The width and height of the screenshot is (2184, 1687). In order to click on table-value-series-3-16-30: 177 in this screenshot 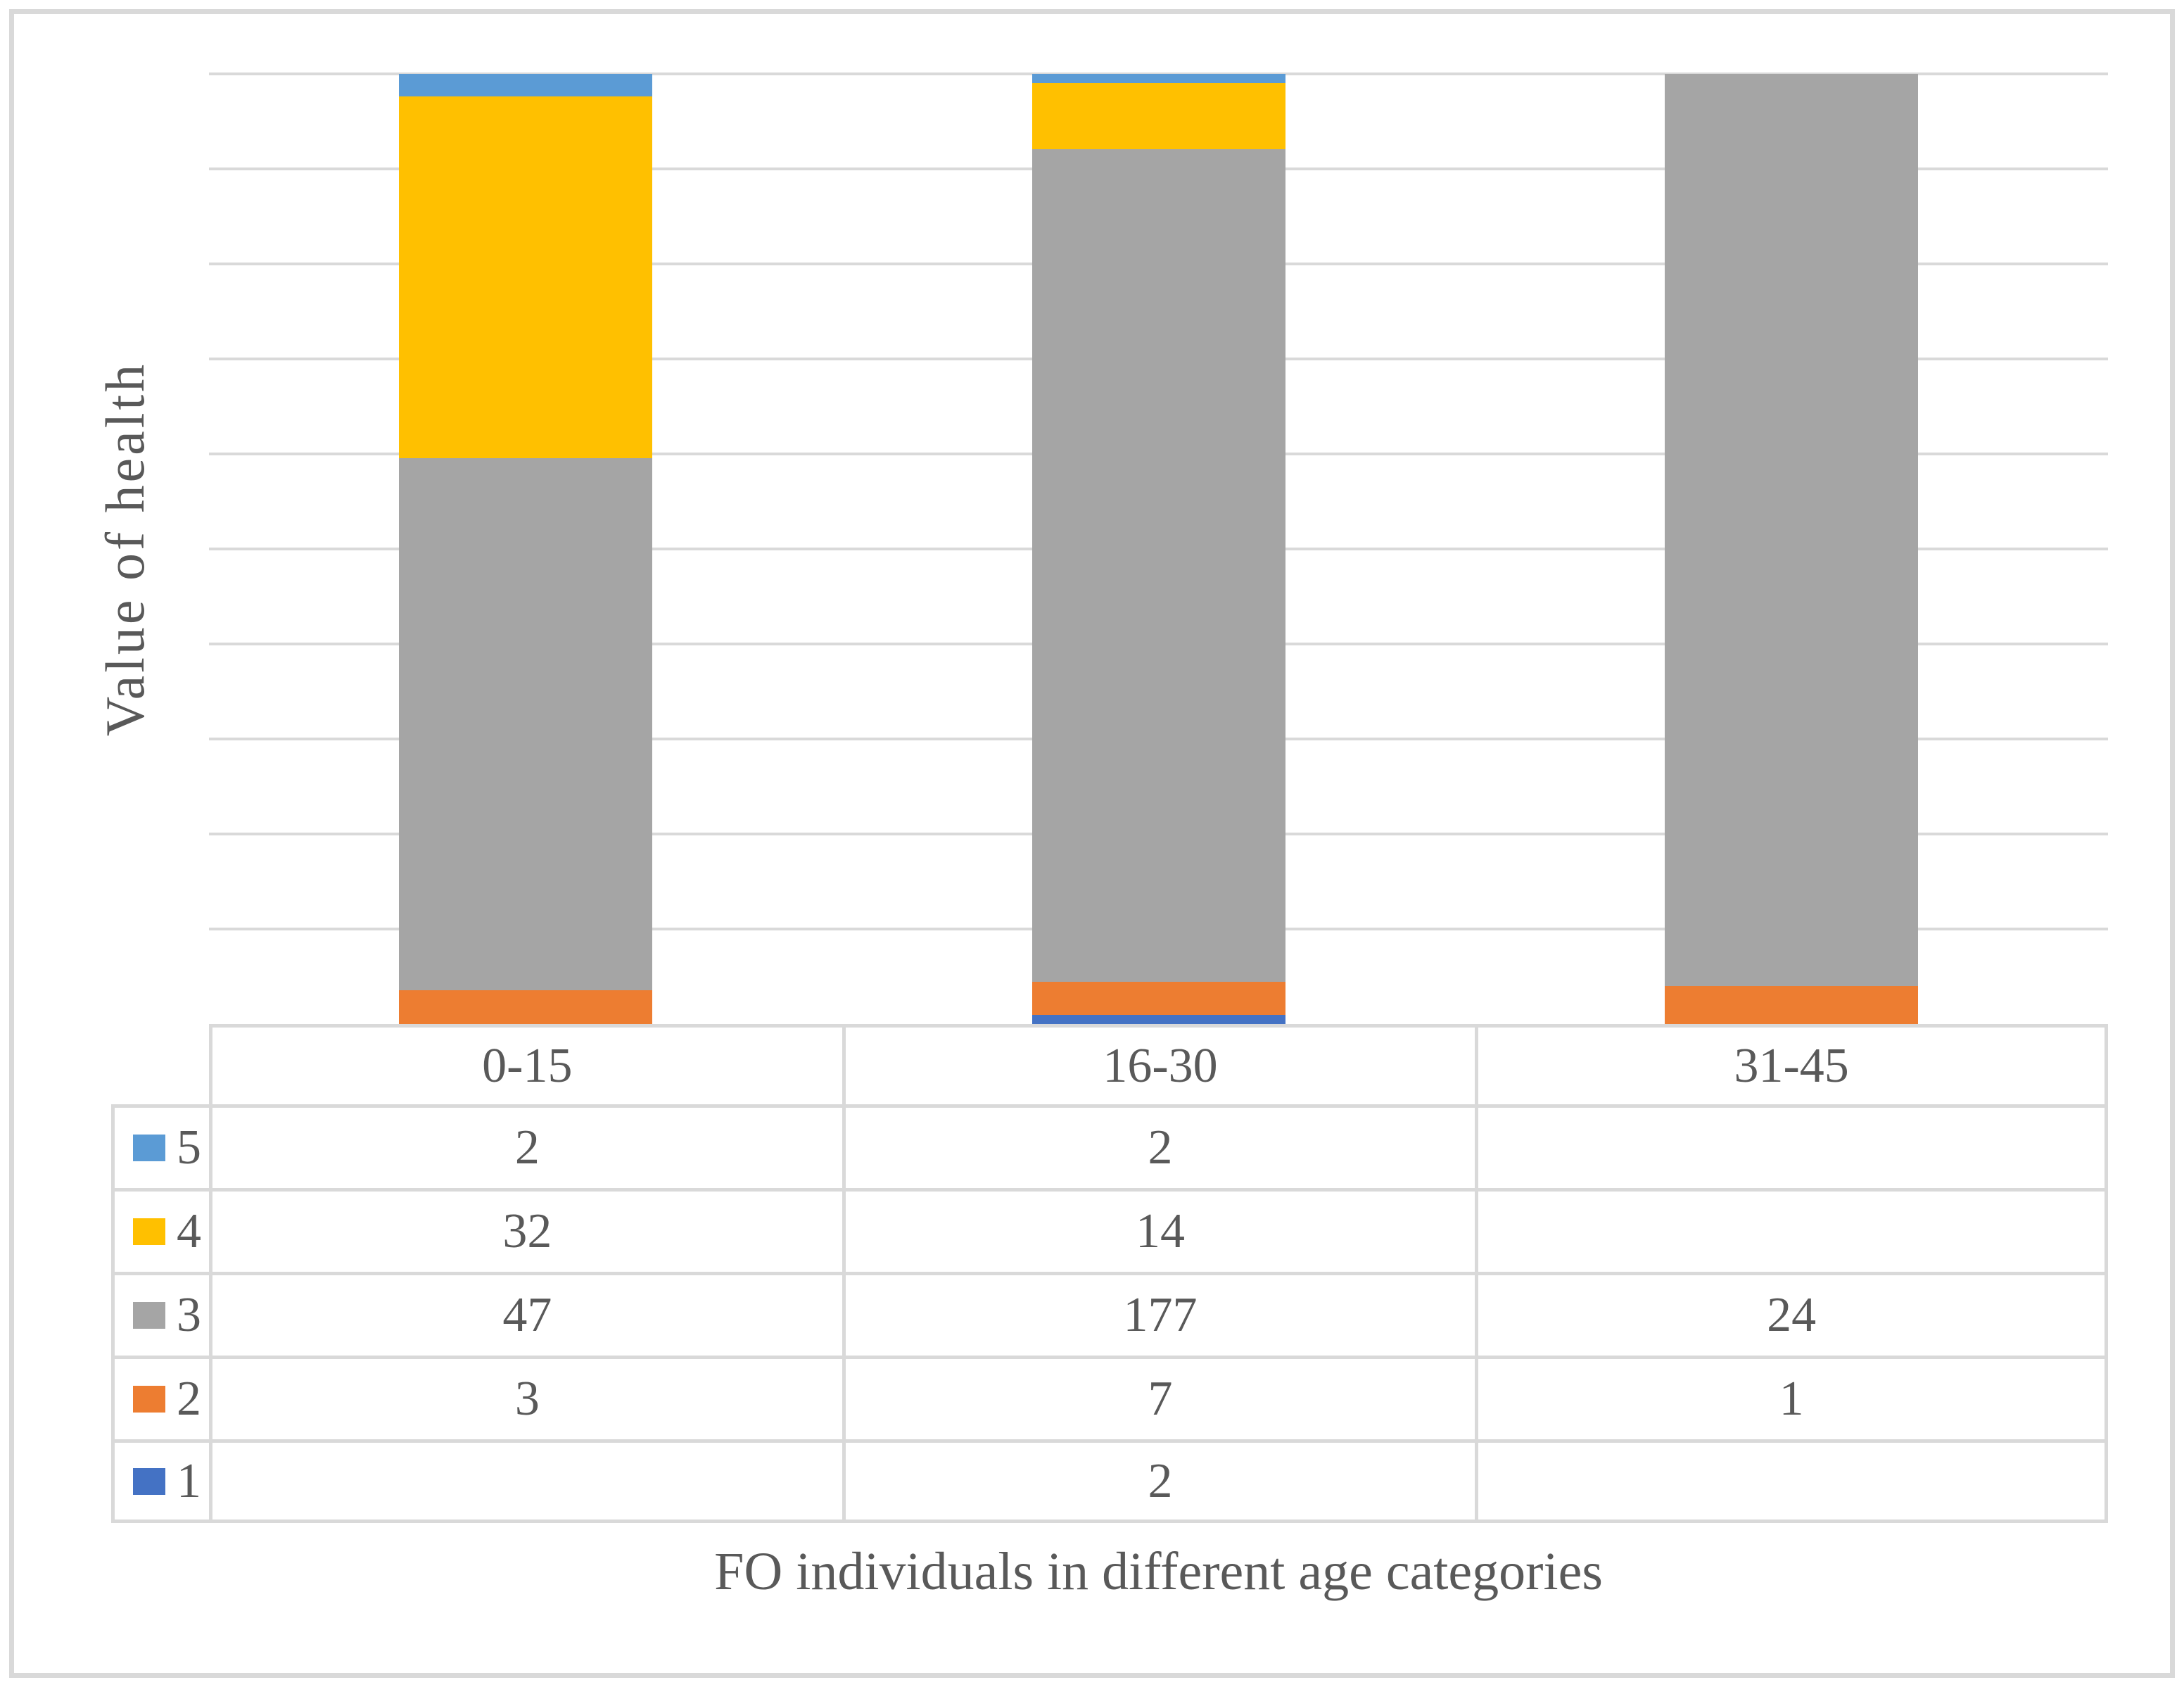, I will do `click(1159, 1314)`.